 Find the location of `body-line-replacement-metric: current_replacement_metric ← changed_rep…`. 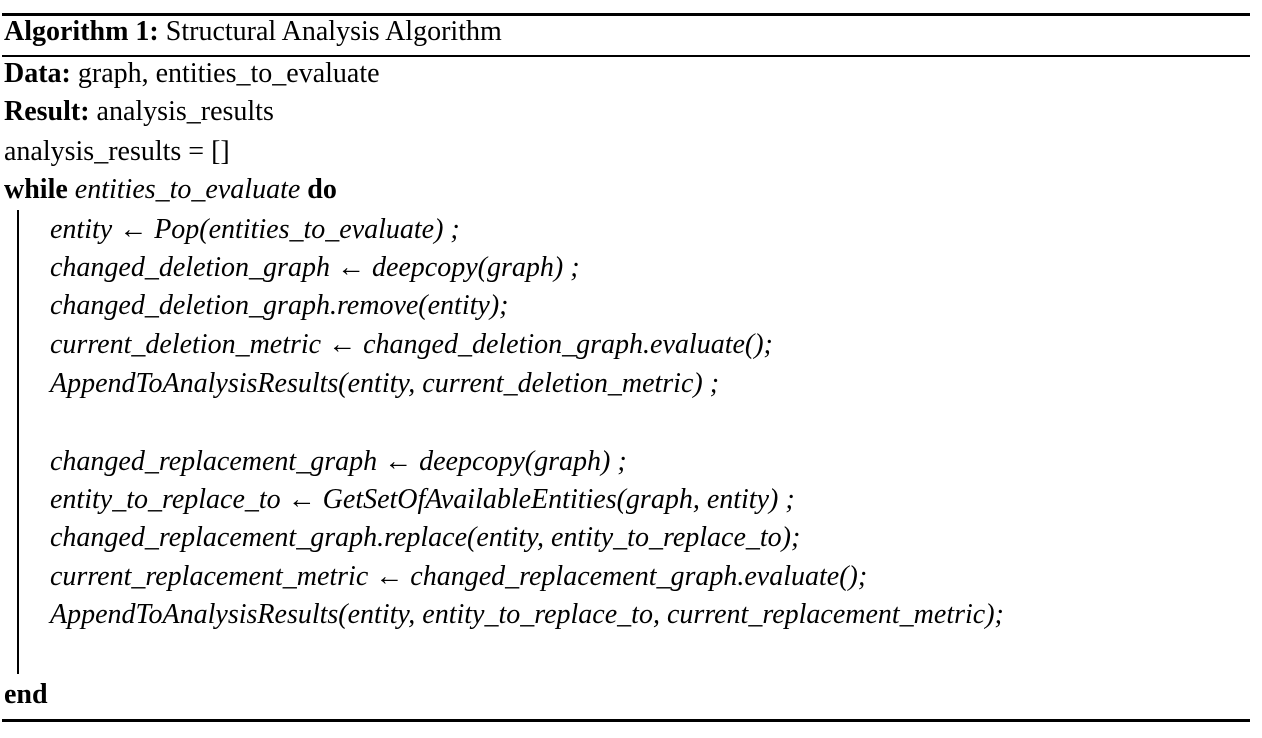

body-line-replacement-metric: current_replacement_metric ← changed_rep… is located at coordinates (459, 576).